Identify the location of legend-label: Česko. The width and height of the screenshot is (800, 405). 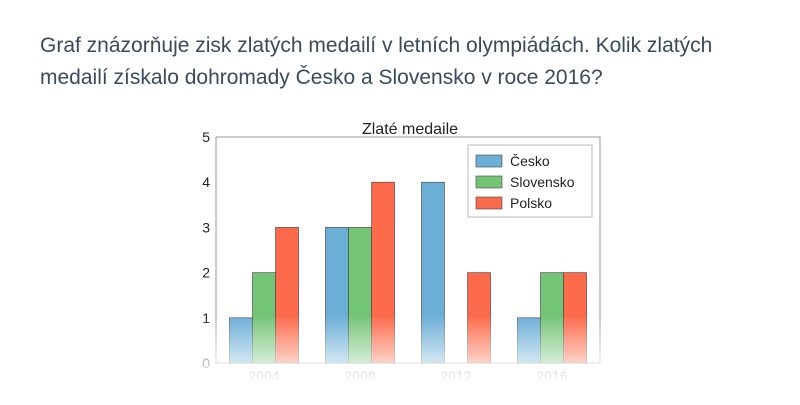
(530, 161).